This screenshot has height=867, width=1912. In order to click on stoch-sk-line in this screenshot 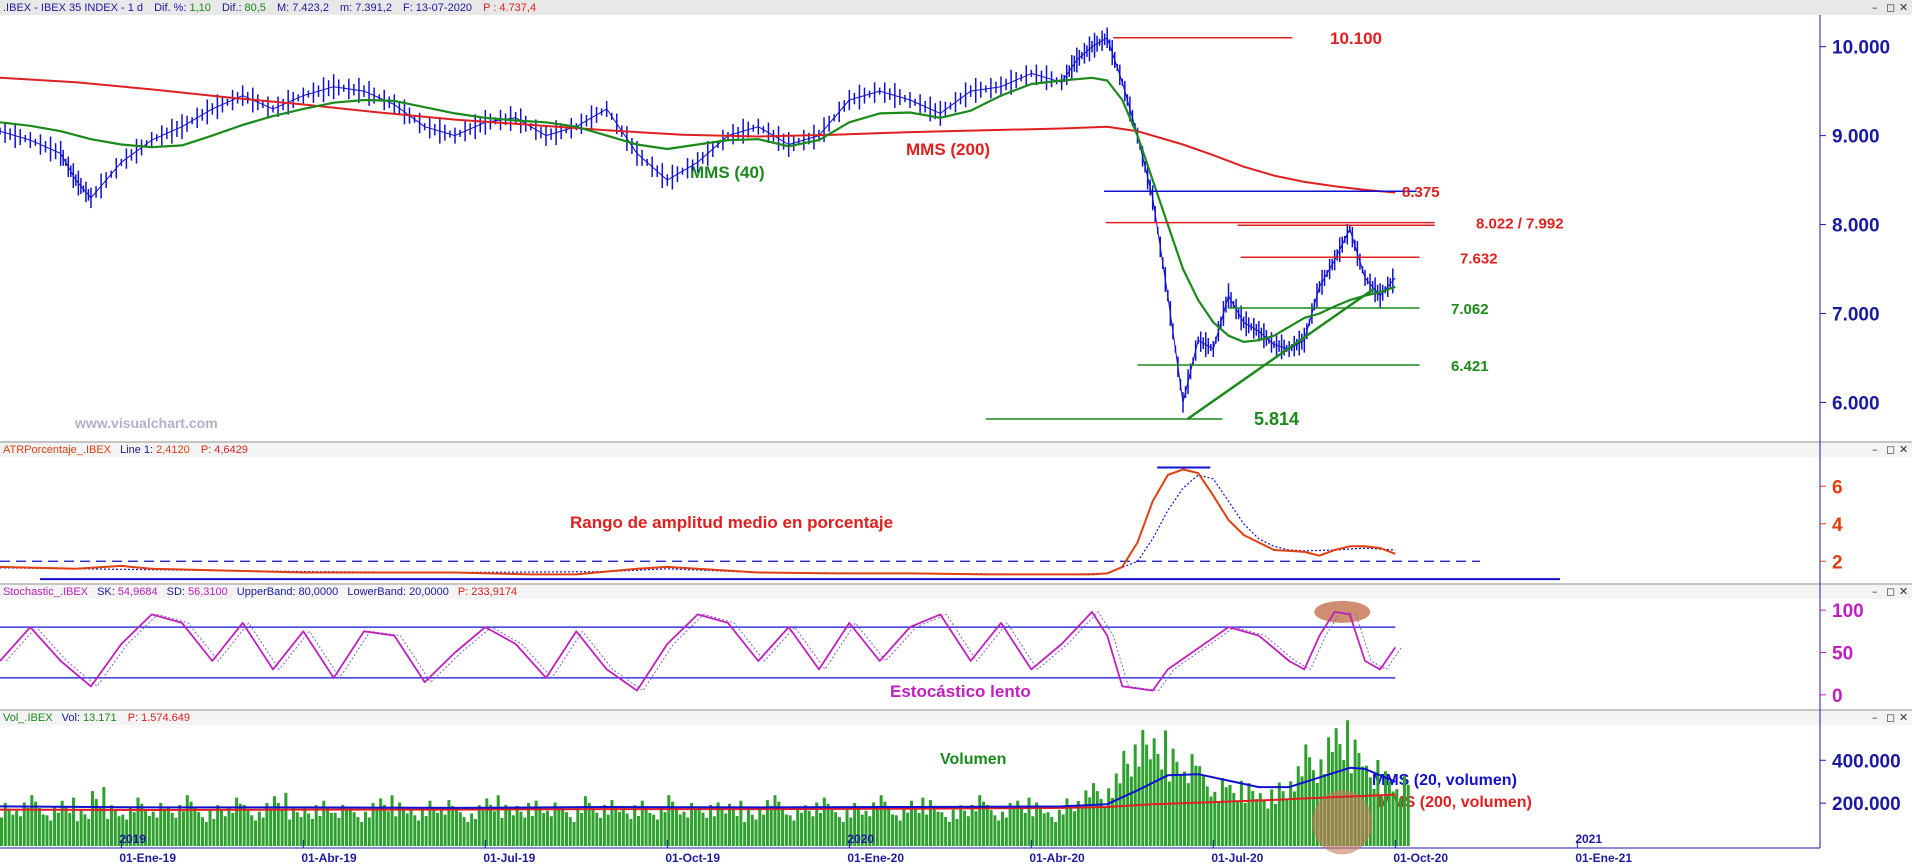, I will do `click(698, 651)`.